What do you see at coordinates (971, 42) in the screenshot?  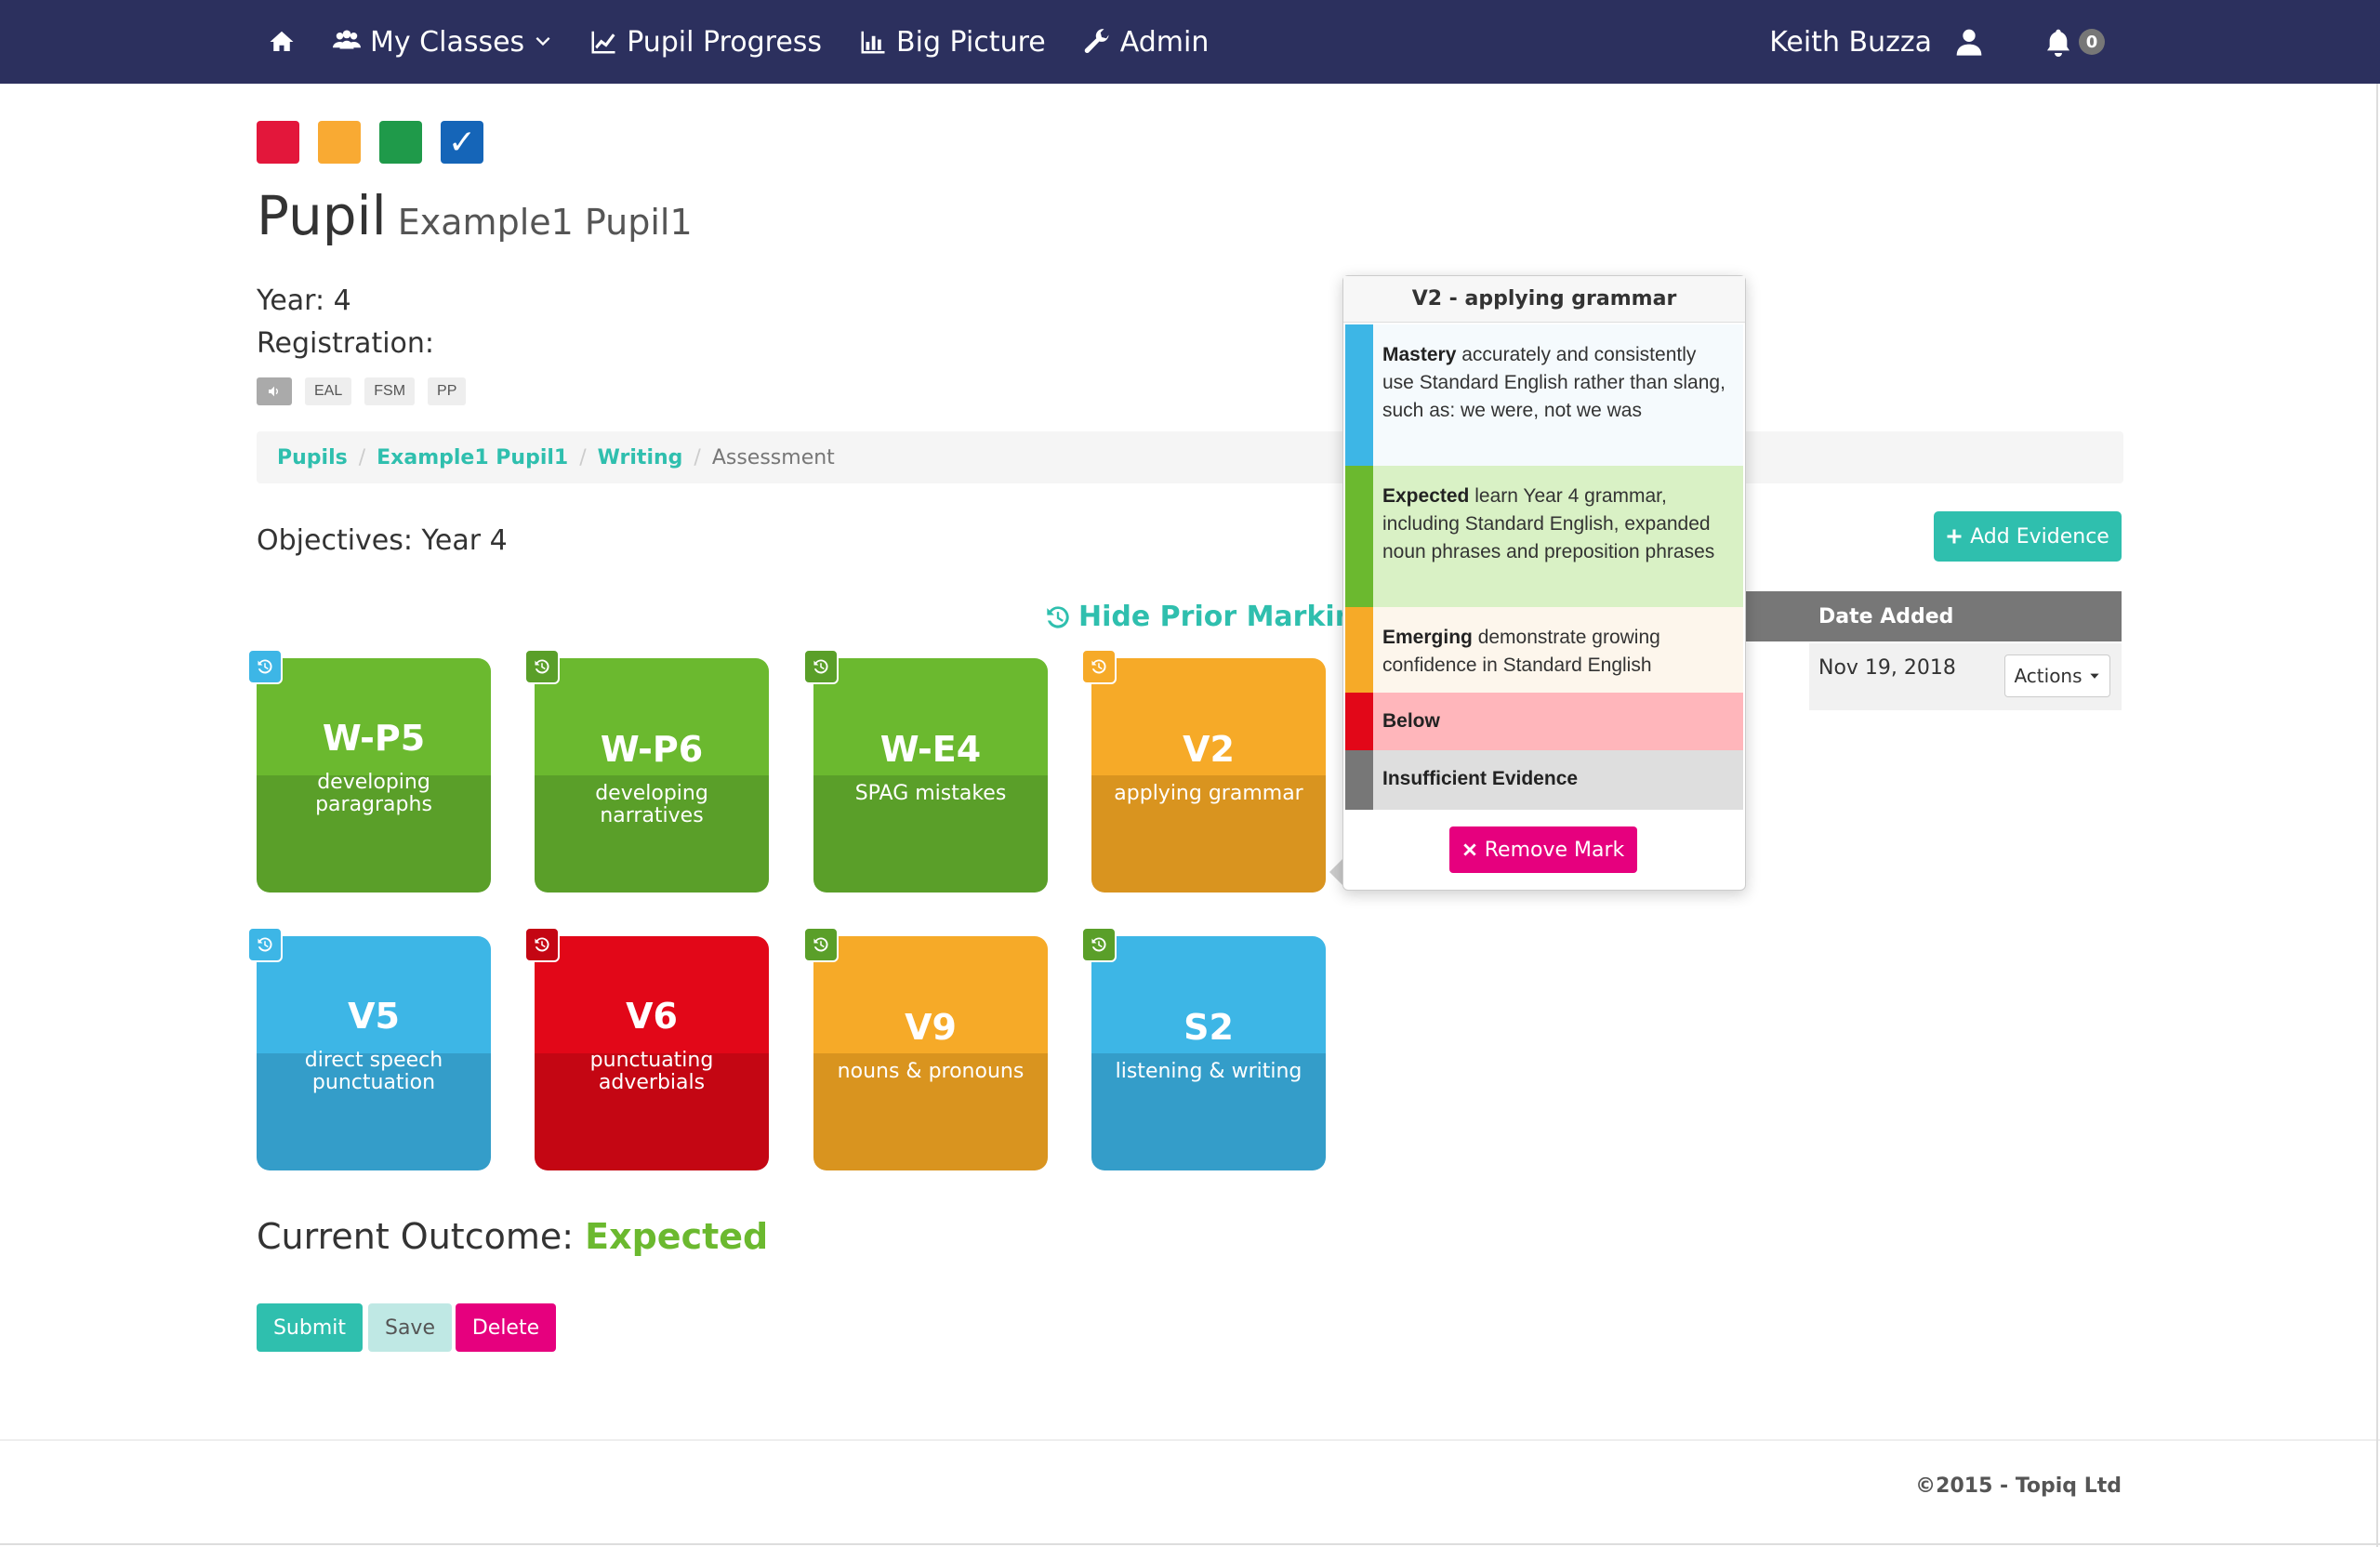 I see `nav-big-picture-label: Big Picture` at bounding box center [971, 42].